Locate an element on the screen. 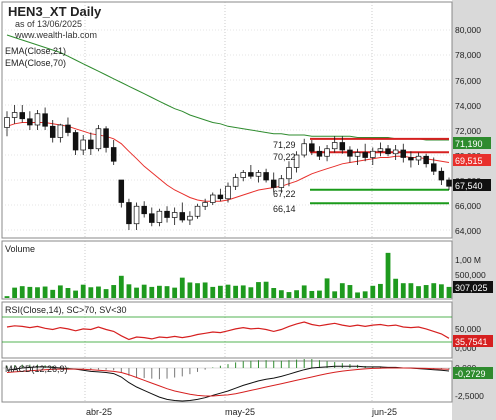  ema70-value-badge is located at coordinates (472, 143).